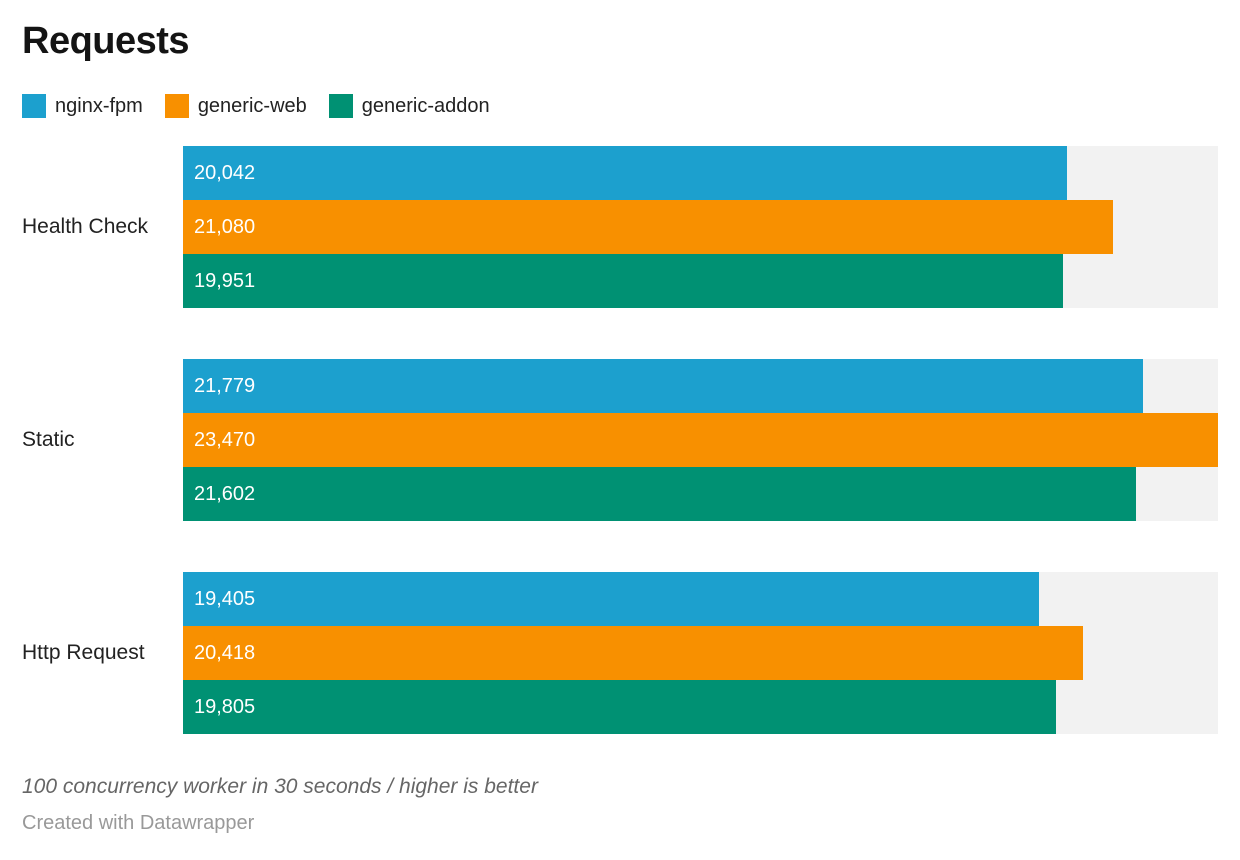 The image size is (1240, 860). I want to click on bar-value-label: 19,405, so click(225, 598).